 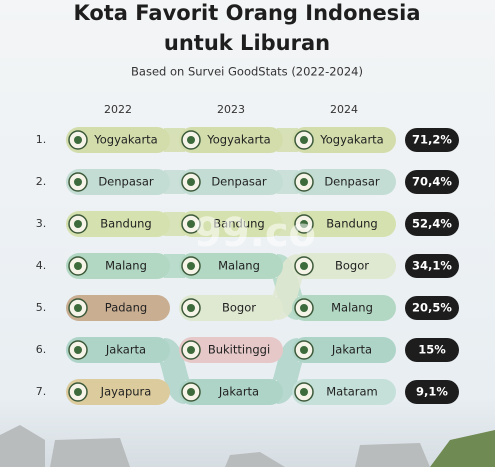 I want to click on share-value: 15%, so click(x=432, y=350).